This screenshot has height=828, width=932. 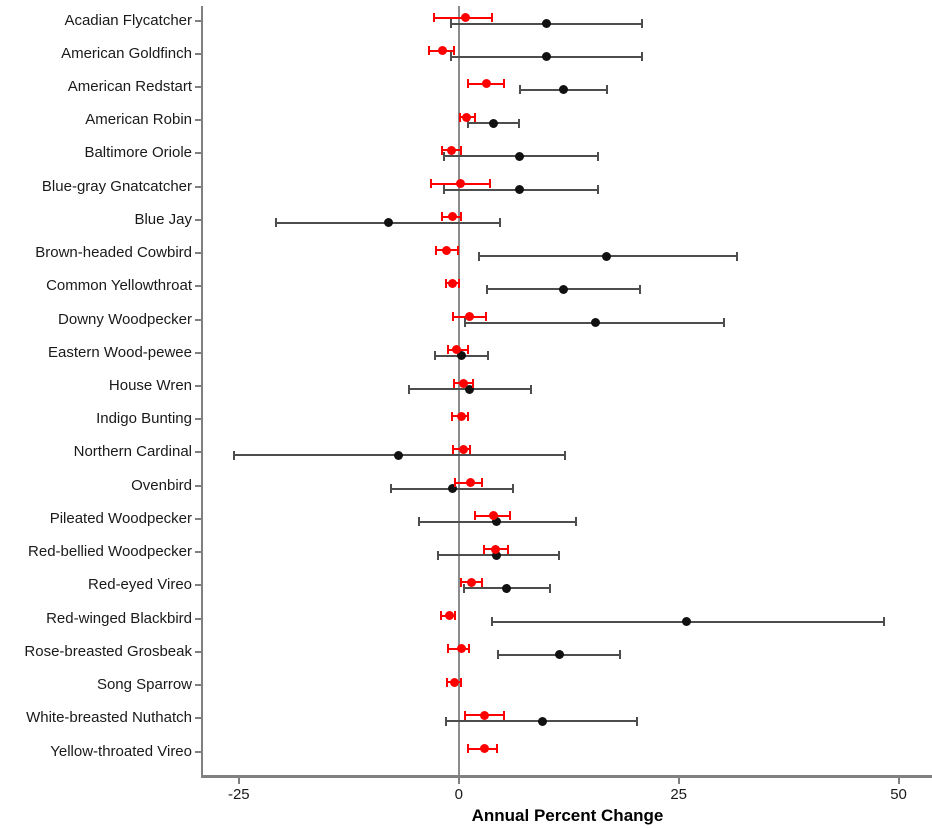 What do you see at coordinates (202, 390) in the screenshot?
I see `y-axis-line` at bounding box center [202, 390].